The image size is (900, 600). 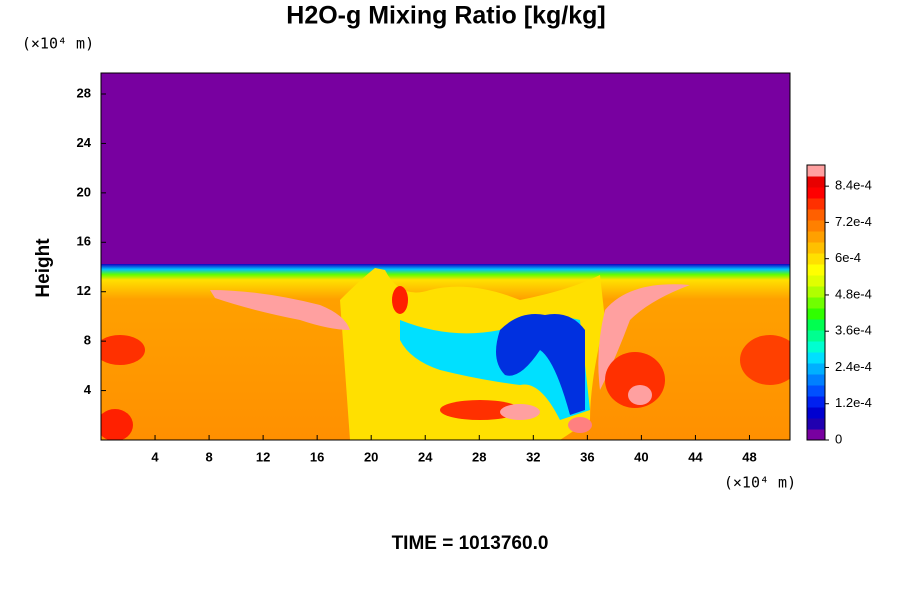 I want to click on colorbar-tick-label: 4.8e-4, so click(x=853, y=293).